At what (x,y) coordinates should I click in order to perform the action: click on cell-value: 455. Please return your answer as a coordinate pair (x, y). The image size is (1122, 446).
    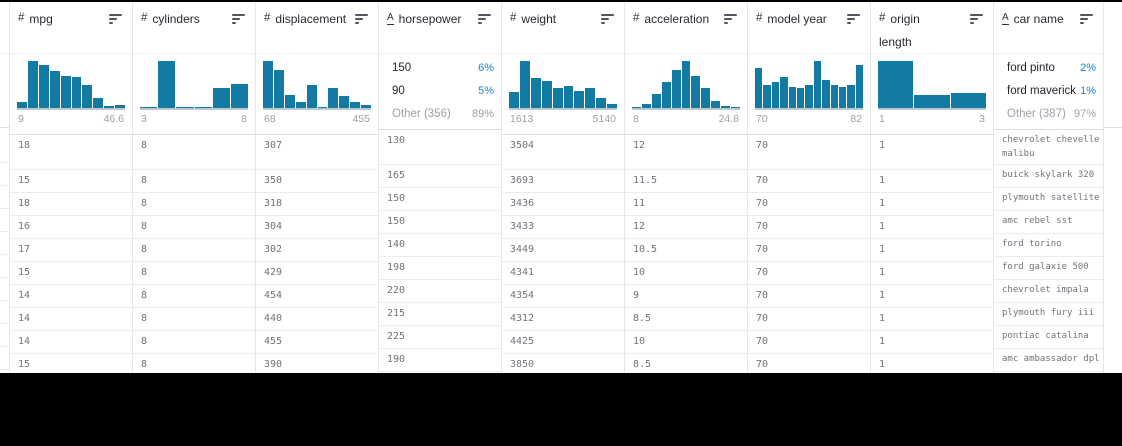
    Looking at the image, I should click on (273, 341).